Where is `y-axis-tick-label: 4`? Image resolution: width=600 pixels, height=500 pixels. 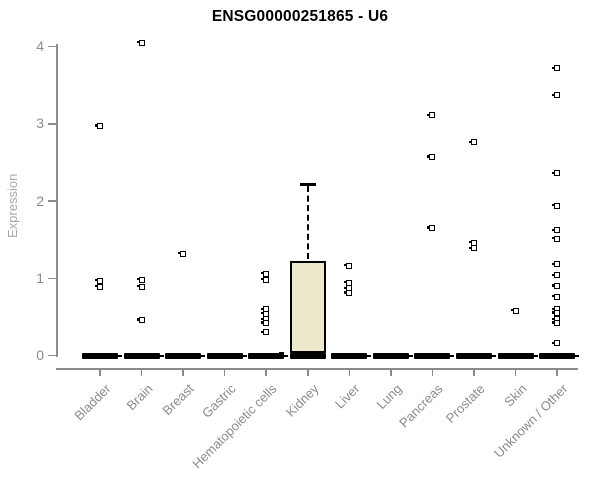
y-axis-tick-label: 4 is located at coordinates (40, 46).